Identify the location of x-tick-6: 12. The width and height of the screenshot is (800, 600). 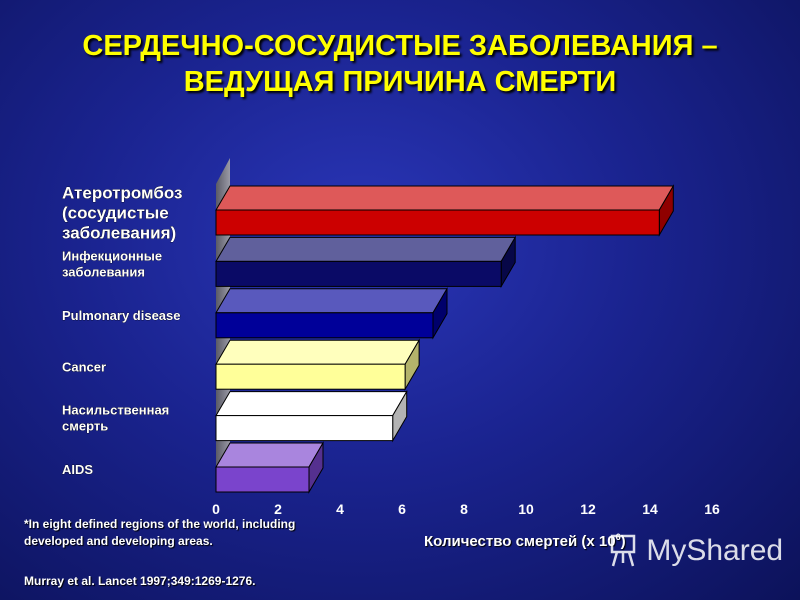
(588, 509).